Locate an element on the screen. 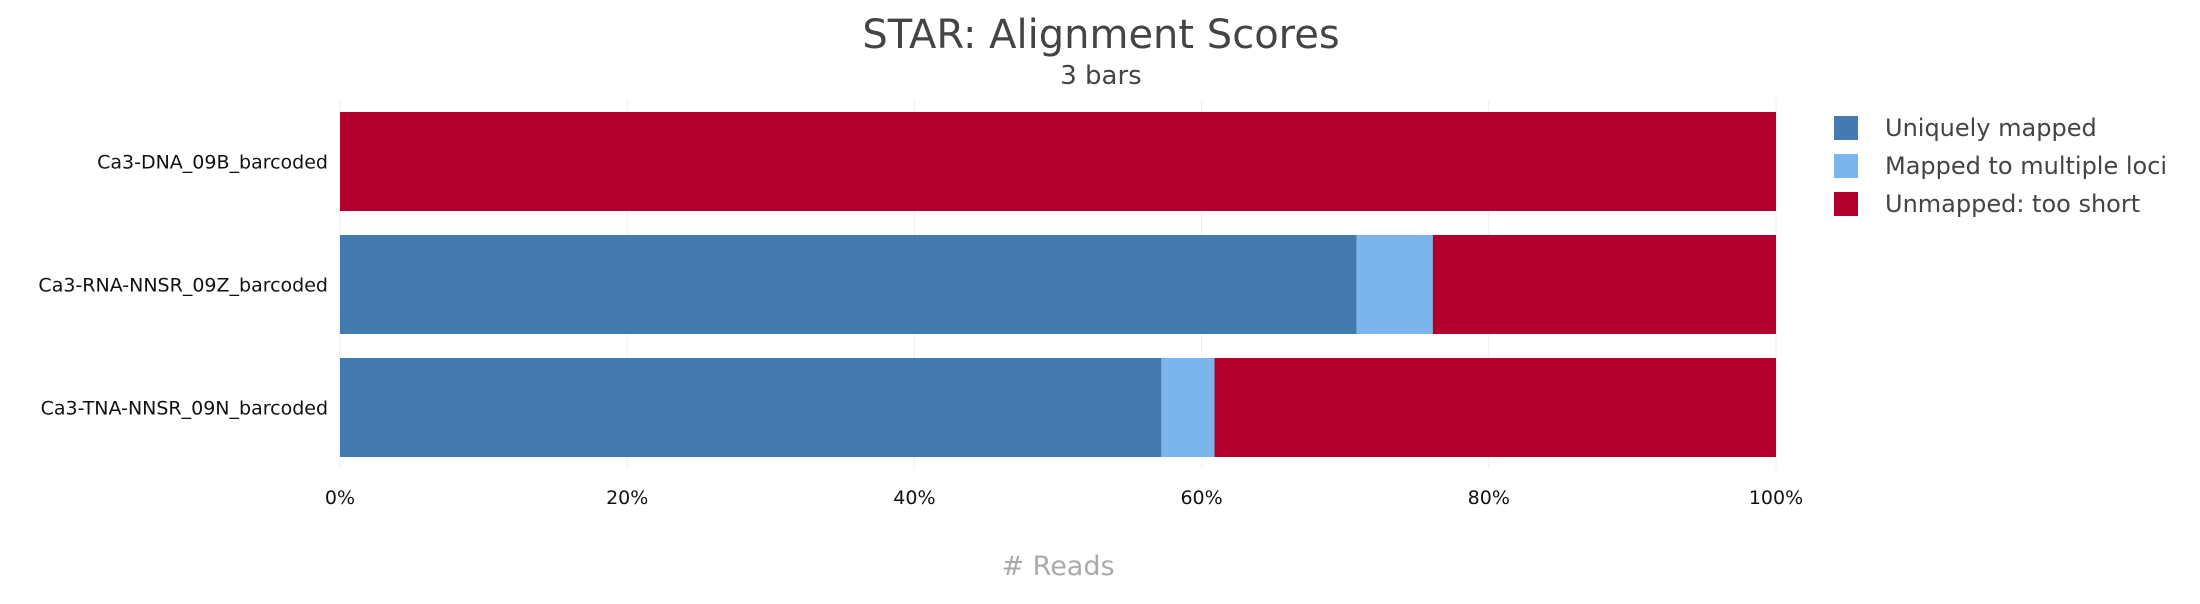 The image size is (2200, 604). x-tick-label: 60% is located at coordinates (1201, 498).